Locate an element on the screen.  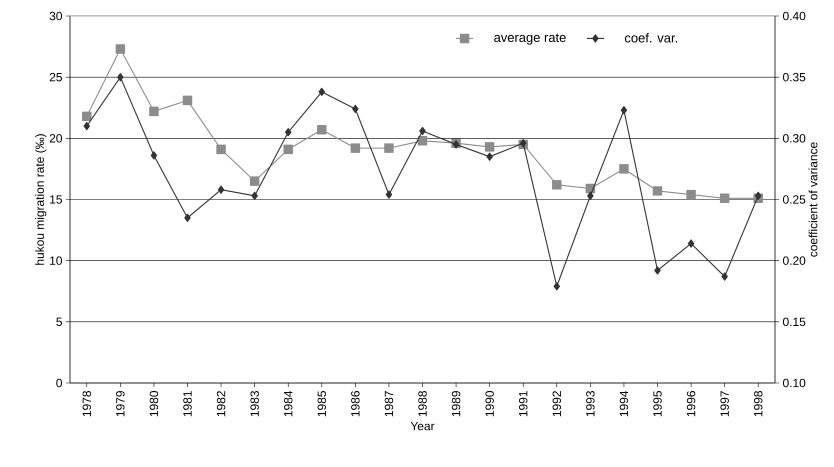
x-tick-label: 1985 is located at coordinates (322, 403).